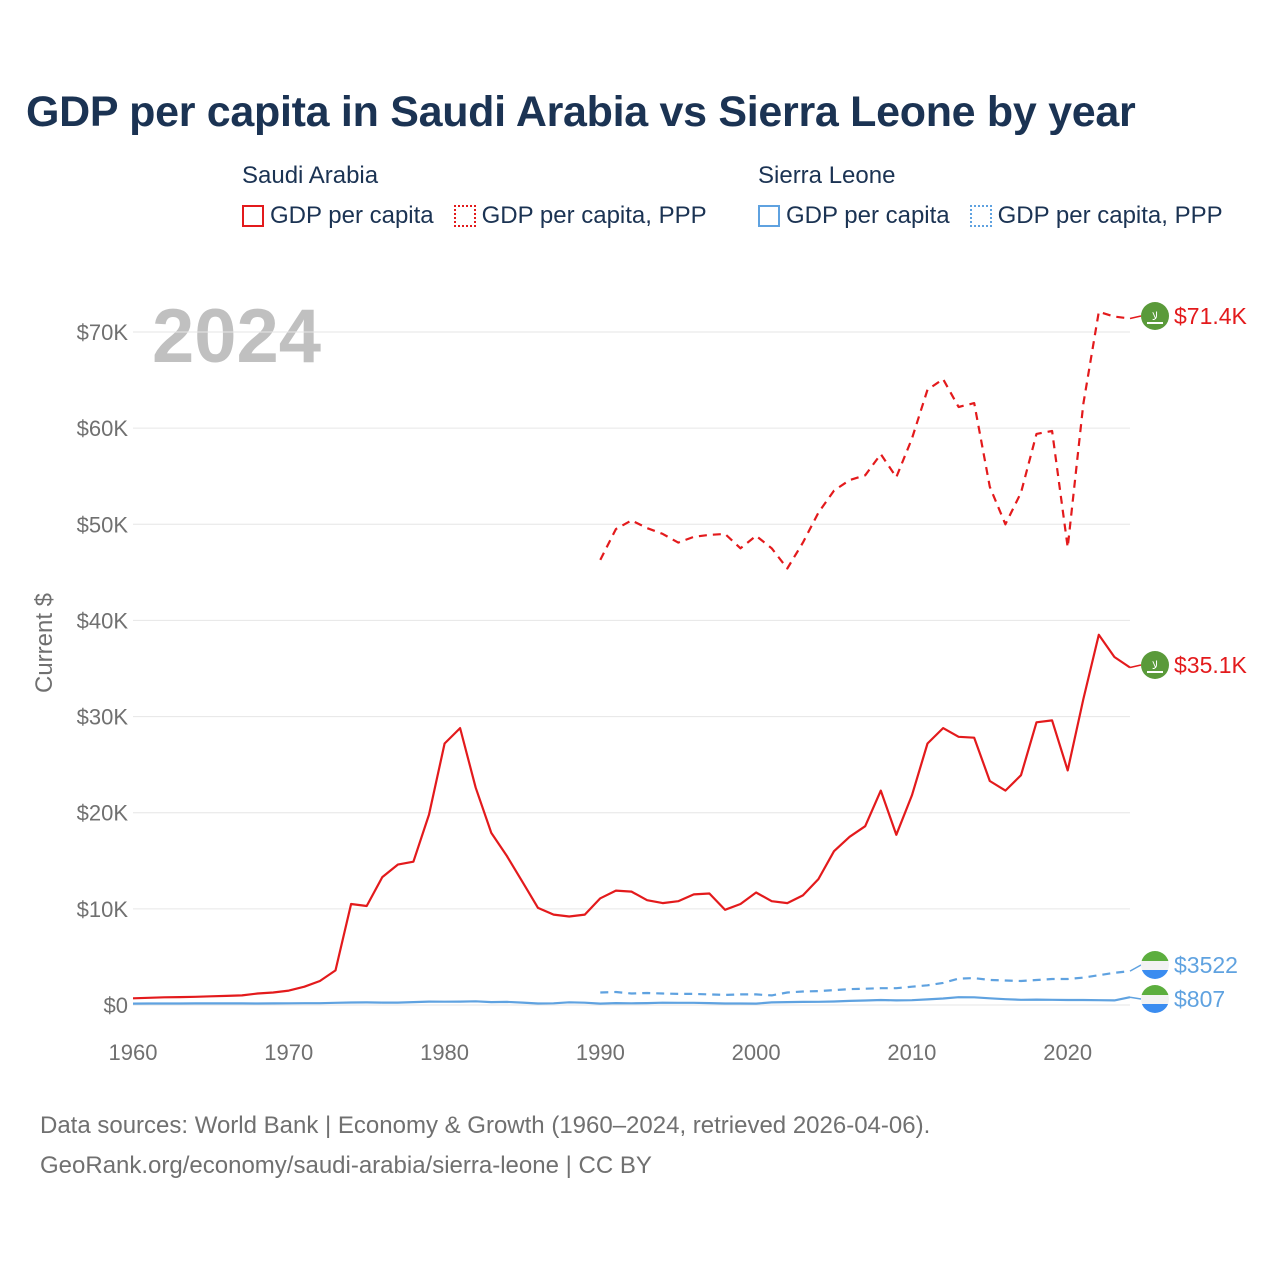 The width and height of the screenshot is (1280, 1280). Describe the element at coordinates (1211, 316) in the screenshot. I see `end-value-label: $71.4K` at that location.